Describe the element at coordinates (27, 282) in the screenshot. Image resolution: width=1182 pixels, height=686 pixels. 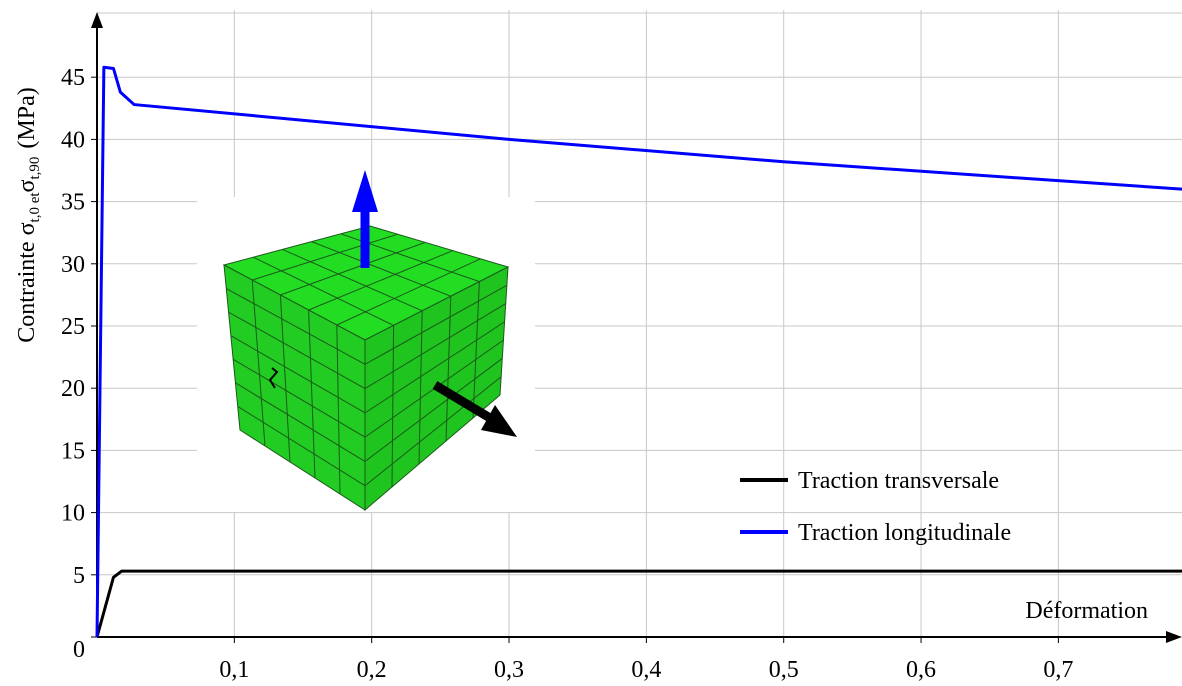
I see `y-label-part: Contrainte σ` at that location.